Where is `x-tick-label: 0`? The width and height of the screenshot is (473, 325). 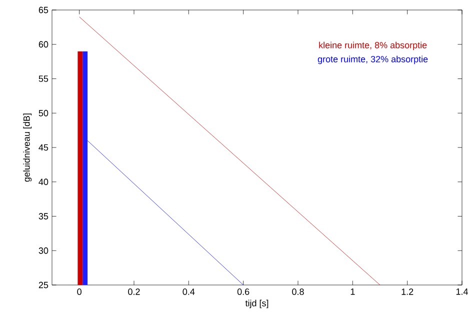
x-tick-label: 0 is located at coordinates (79, 291).